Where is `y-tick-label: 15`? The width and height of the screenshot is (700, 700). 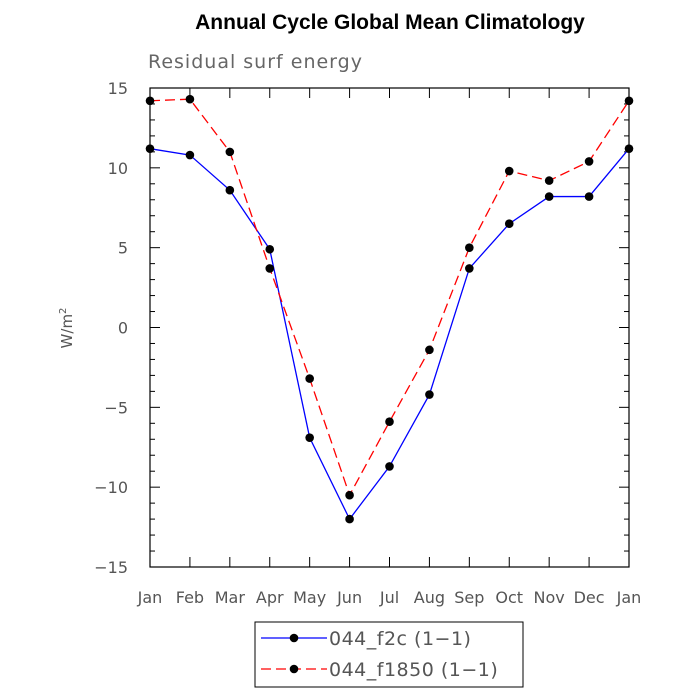 y-tick-label: 15 is located at coordinates (118, 88).